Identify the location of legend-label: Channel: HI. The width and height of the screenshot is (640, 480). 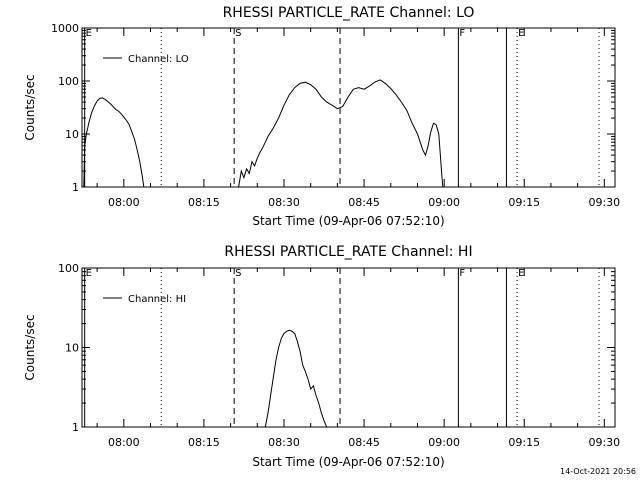
(157, 299).